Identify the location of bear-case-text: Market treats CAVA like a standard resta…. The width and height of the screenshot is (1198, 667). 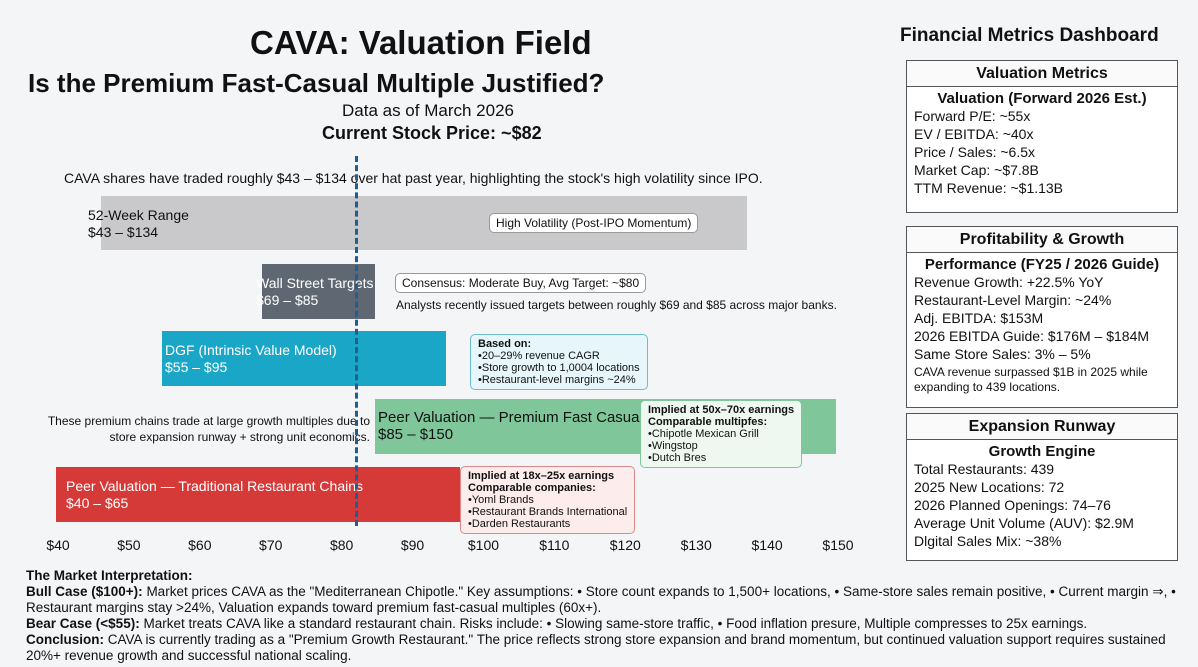
(613, 623).